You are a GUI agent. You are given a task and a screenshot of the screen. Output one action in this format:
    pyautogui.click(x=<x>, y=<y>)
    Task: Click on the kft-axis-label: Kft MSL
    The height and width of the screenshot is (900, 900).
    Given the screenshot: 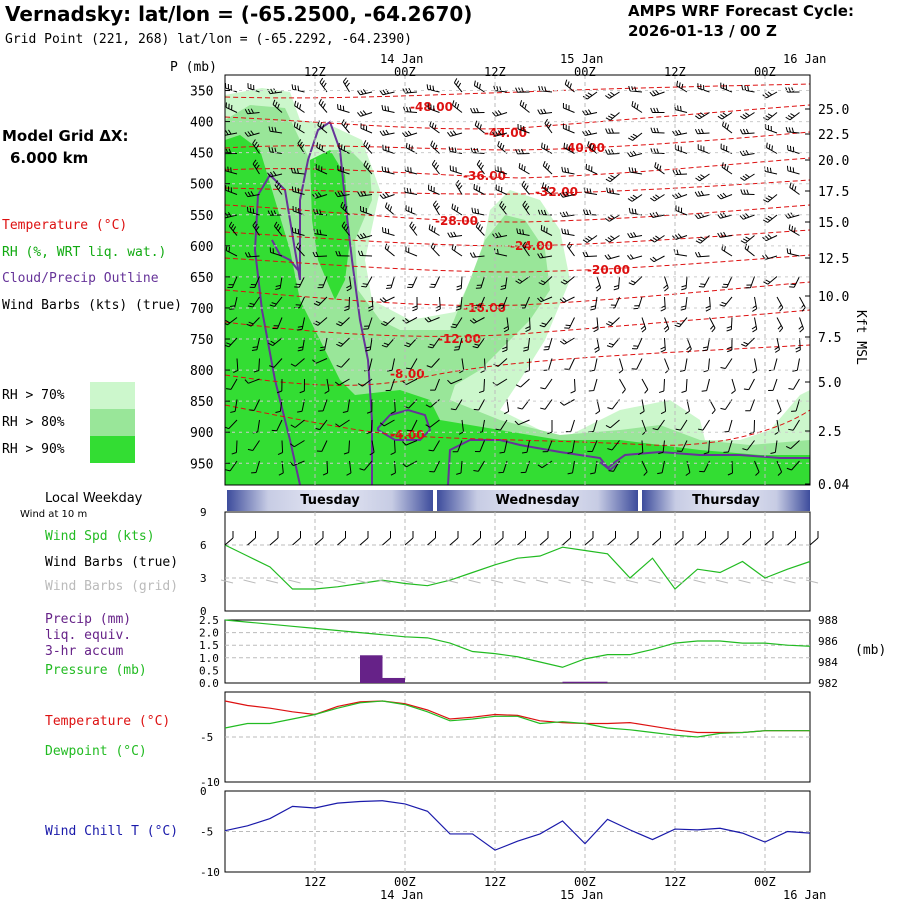 What is the action you would take?
    pyautogui.click(x=860, y=337)
    